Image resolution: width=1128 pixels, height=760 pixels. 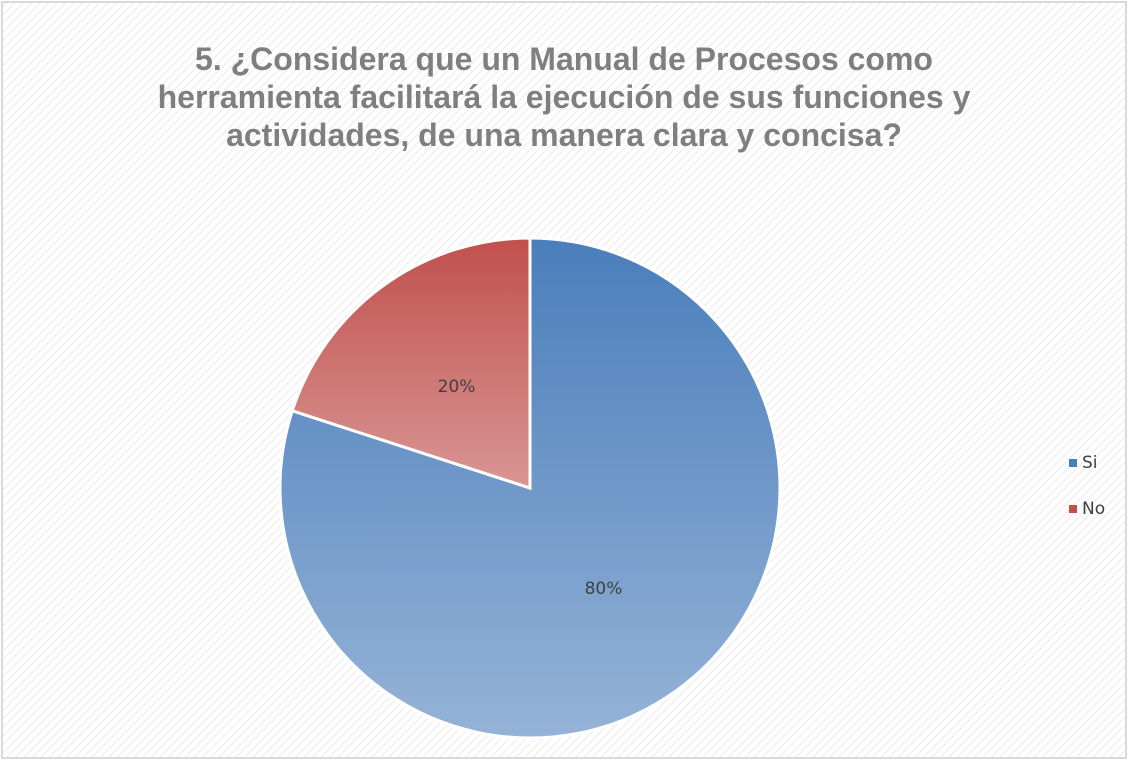 I want to click on data-label: 80%, so click(x=604, y=589).